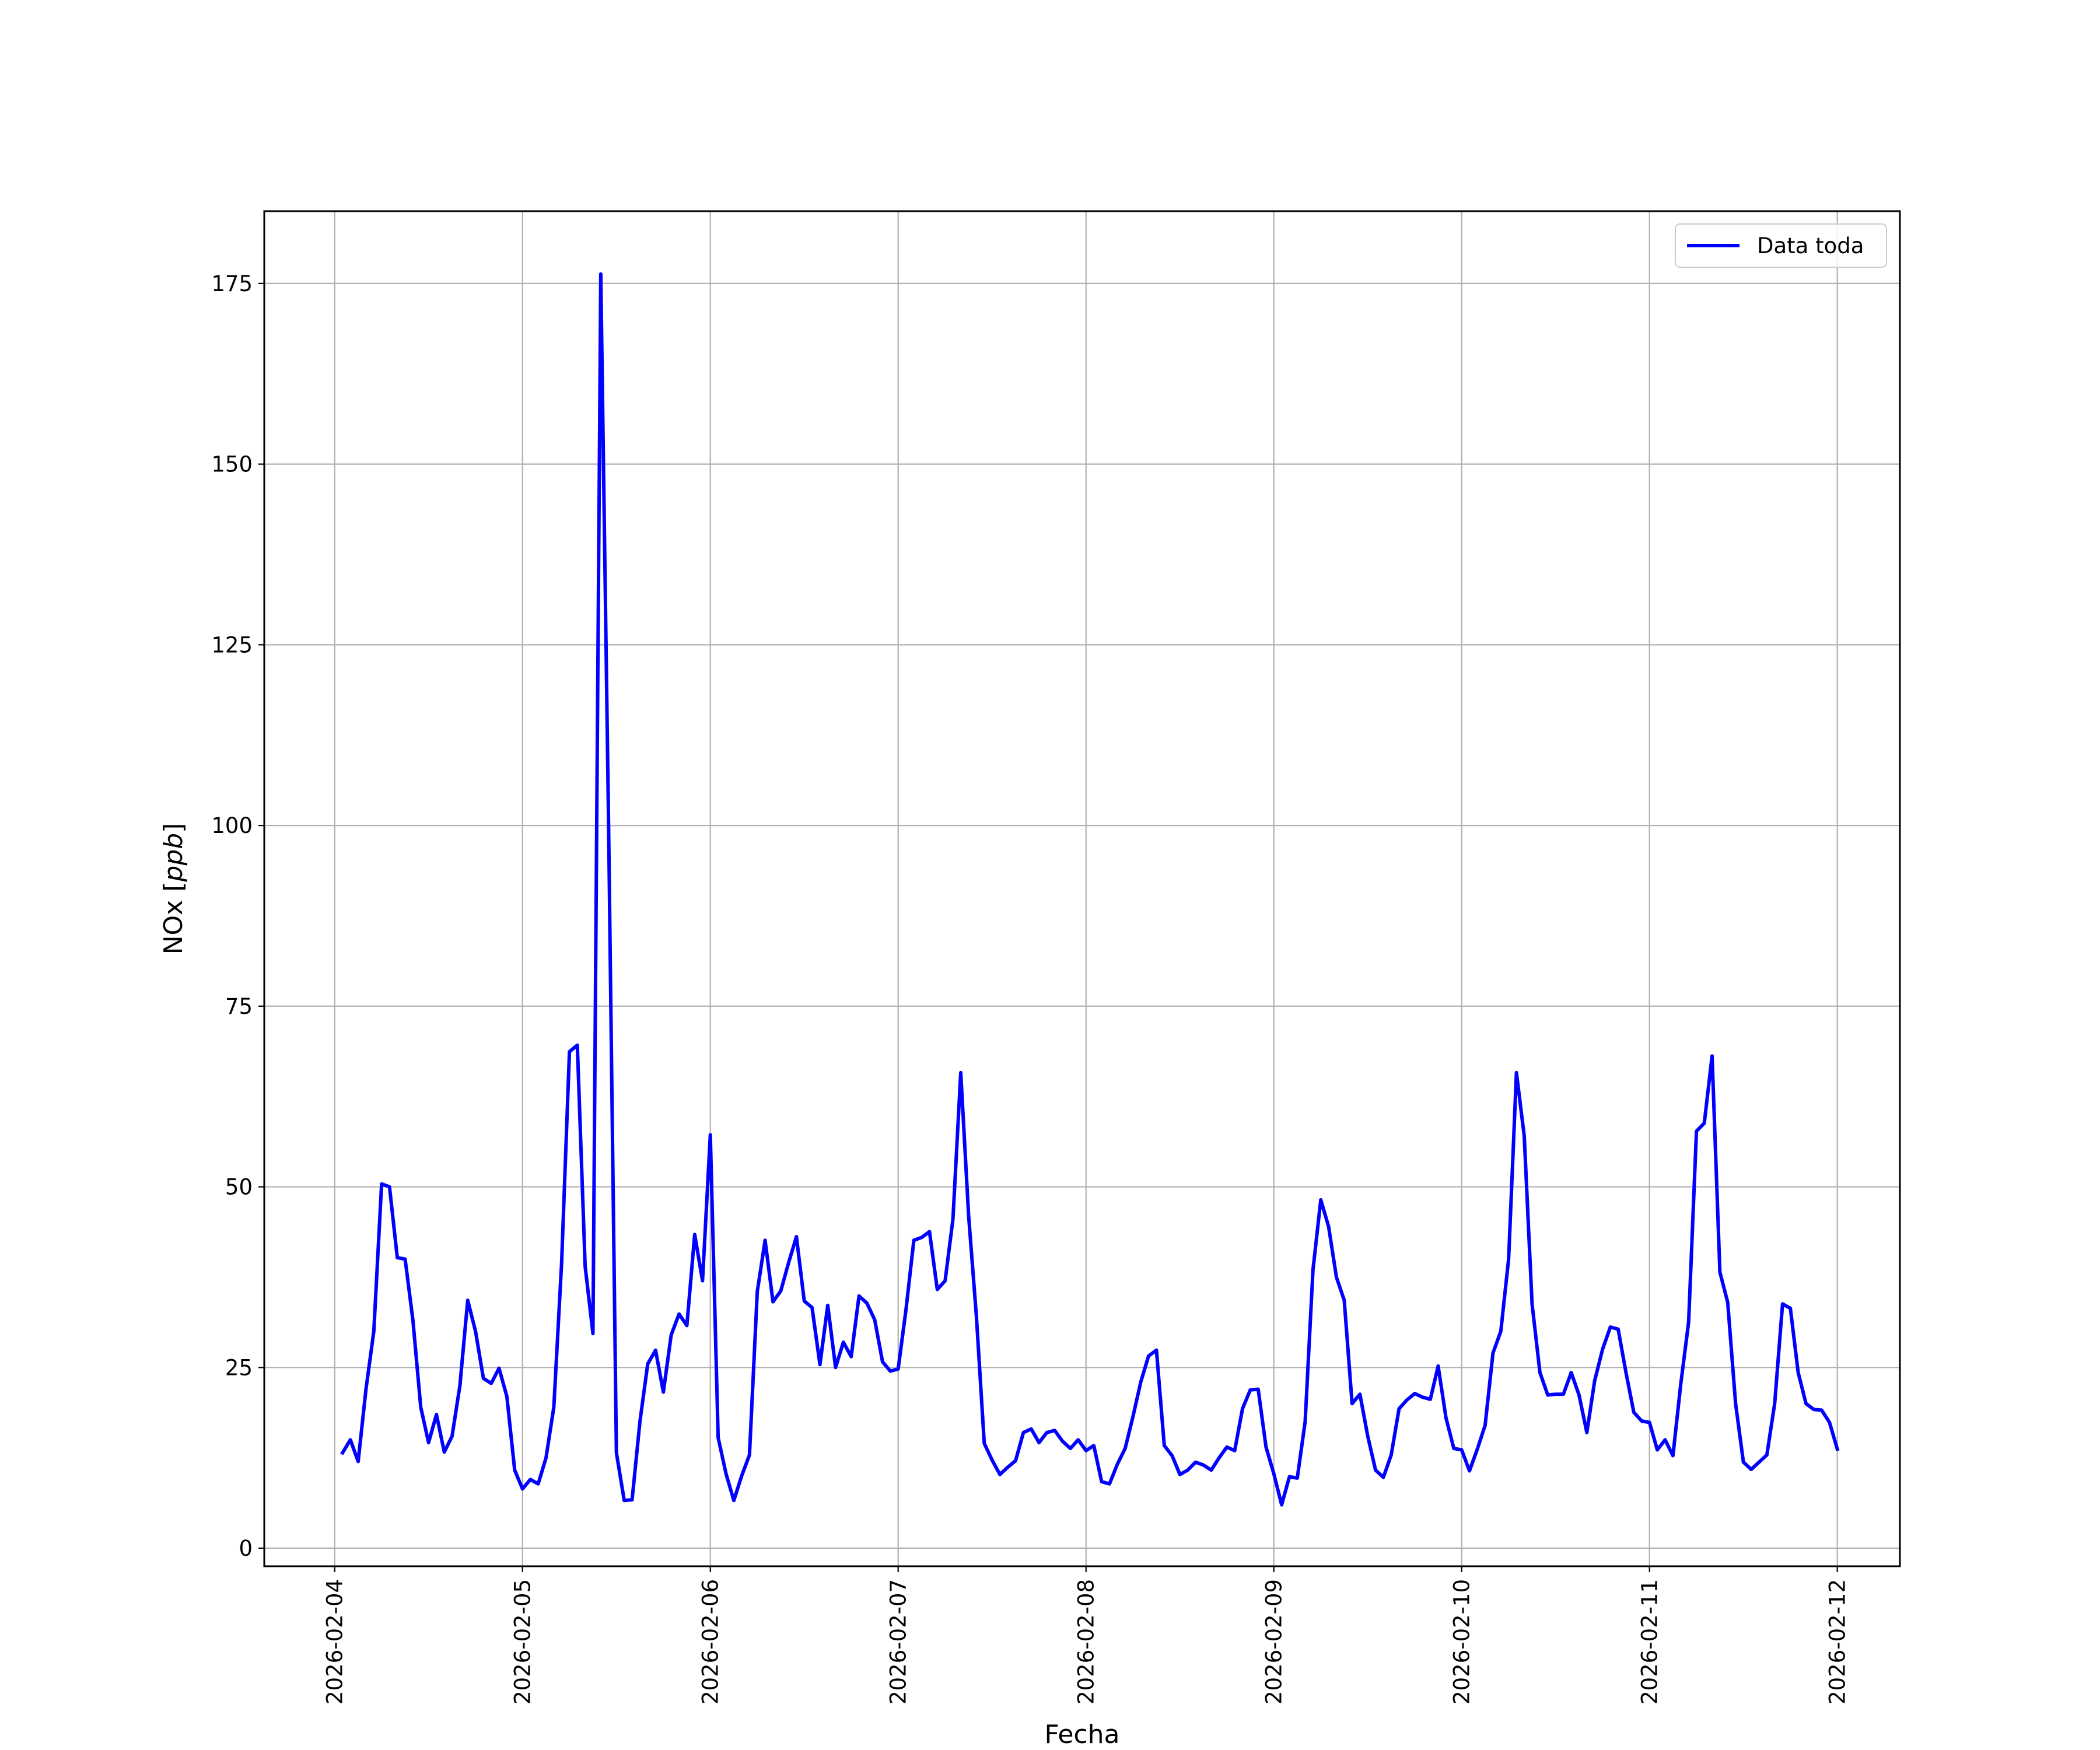  I want to click on x-tick-label: 2026-02-09, so click(1274, 1641).